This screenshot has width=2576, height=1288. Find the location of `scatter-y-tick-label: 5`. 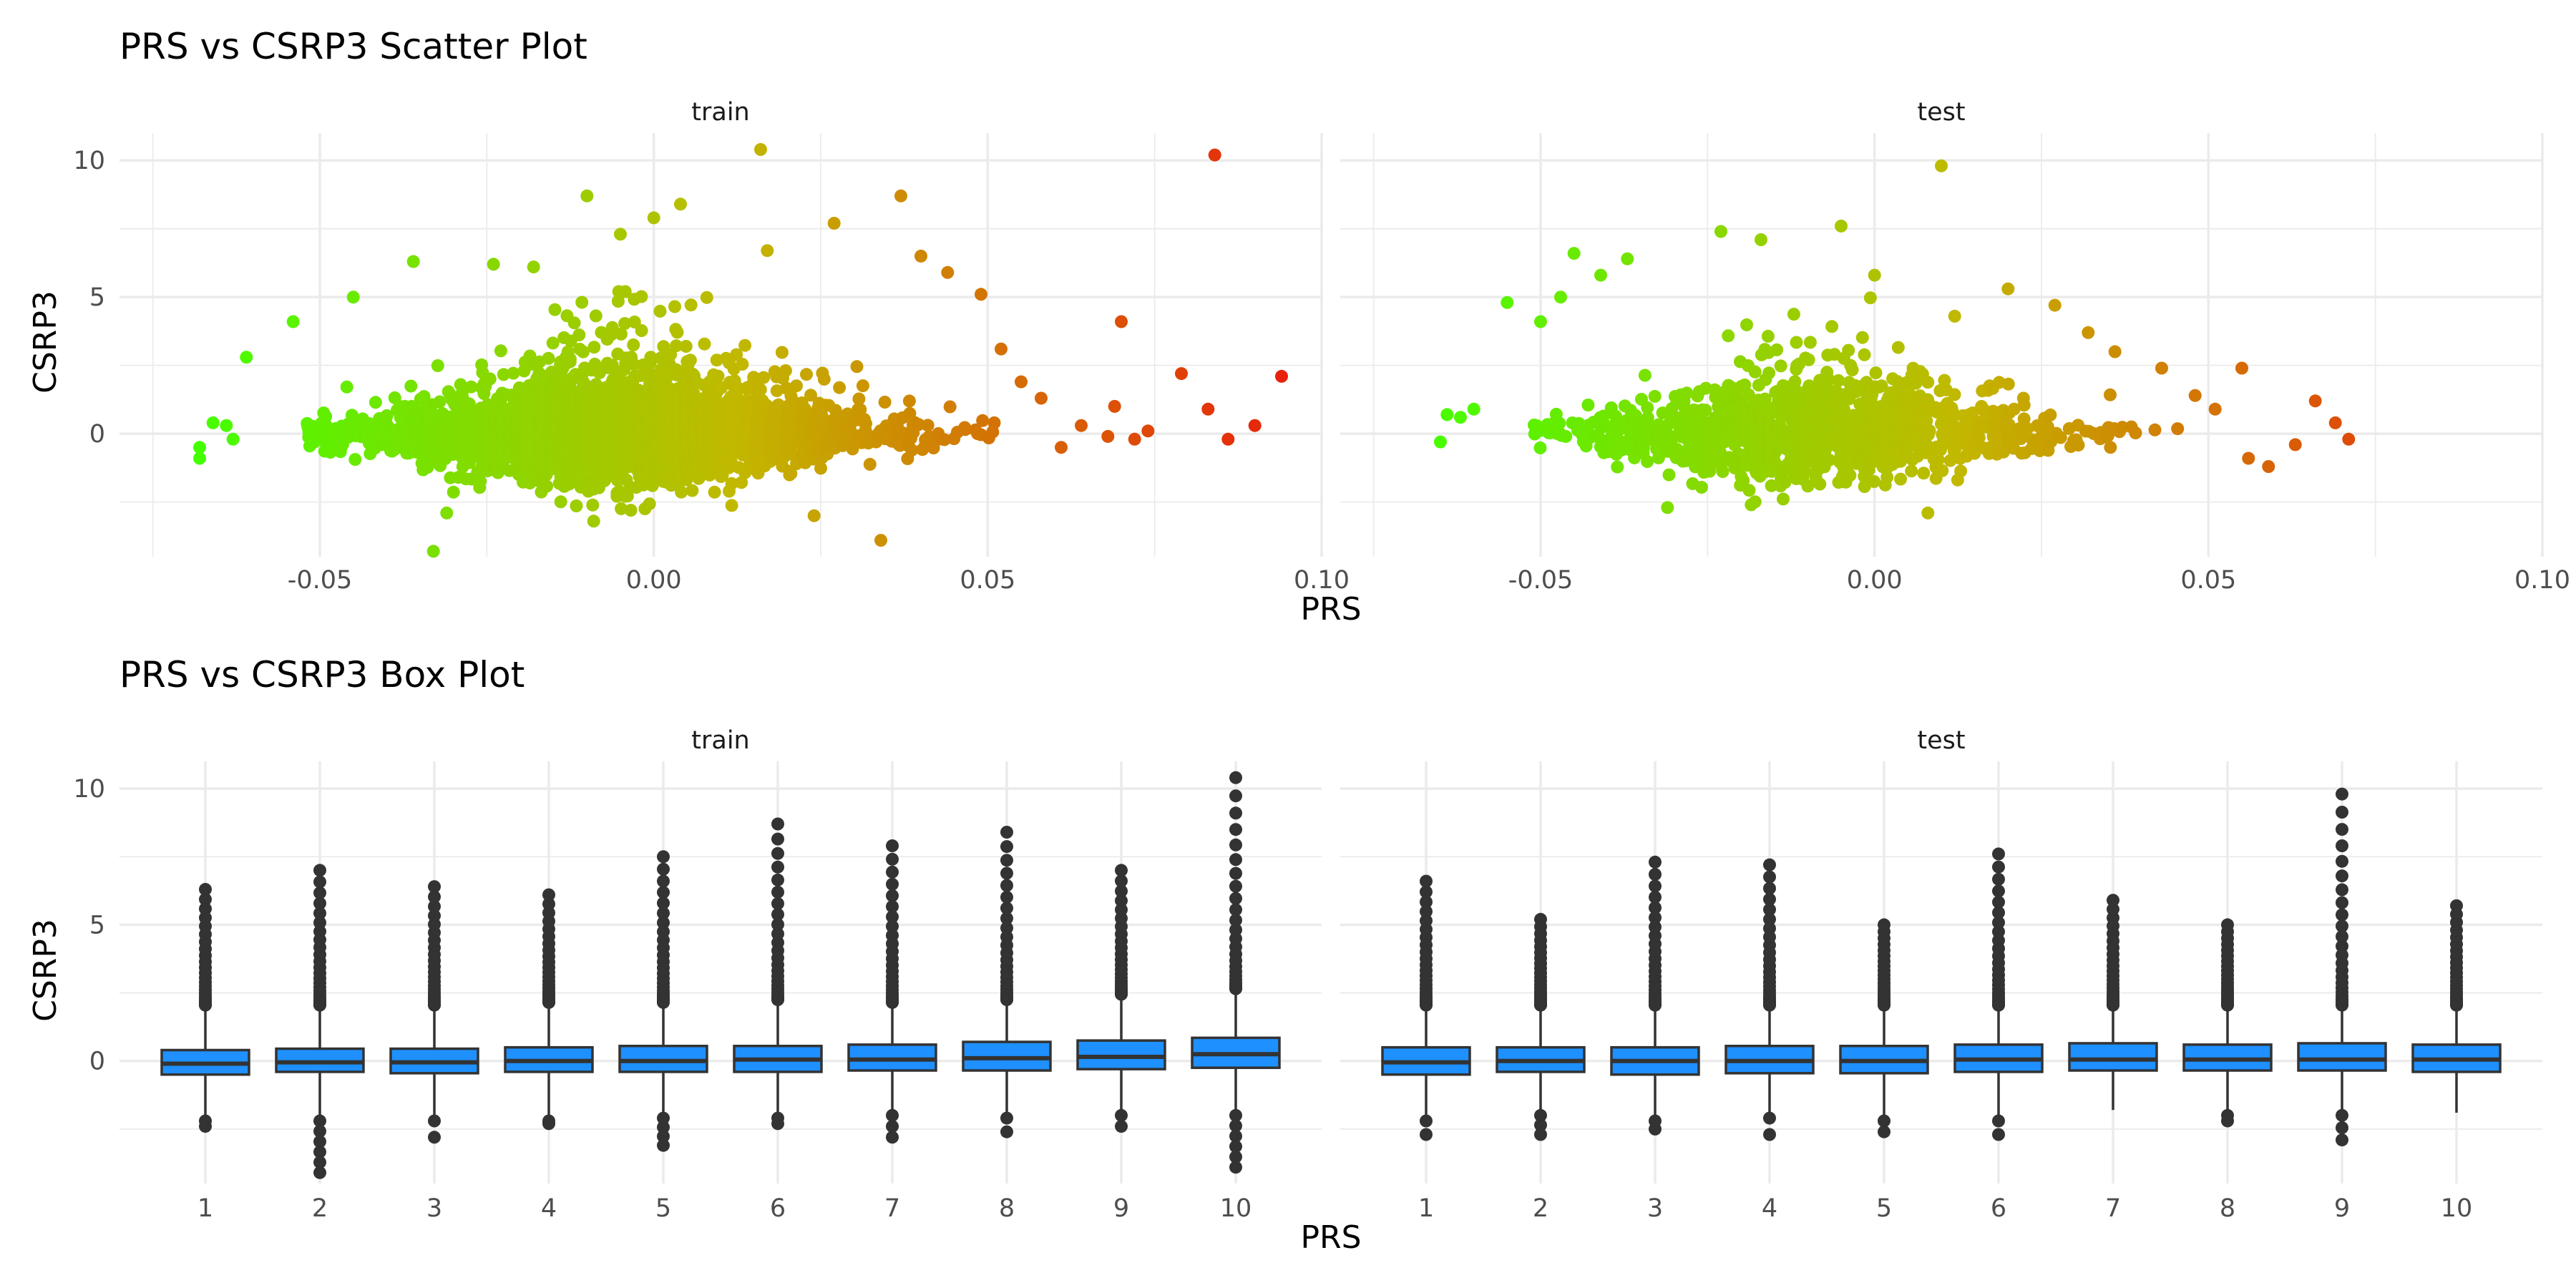

scatter-y-tick-label: 5 is located at coordinates (97, 297).